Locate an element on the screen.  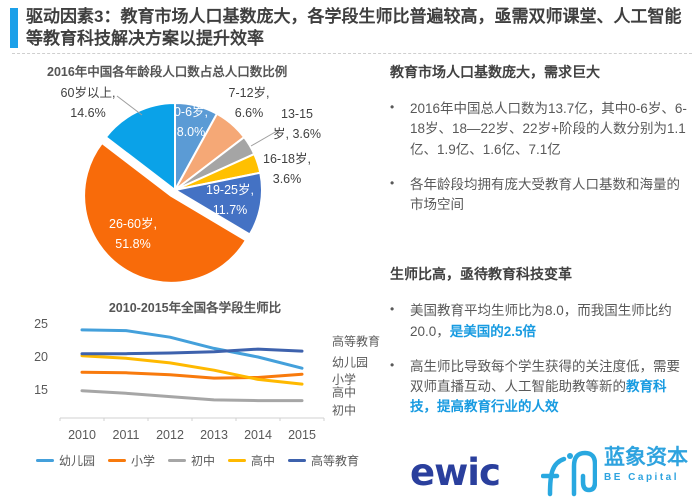
y-tick-label: 25 is located at coordinates (41, 324).